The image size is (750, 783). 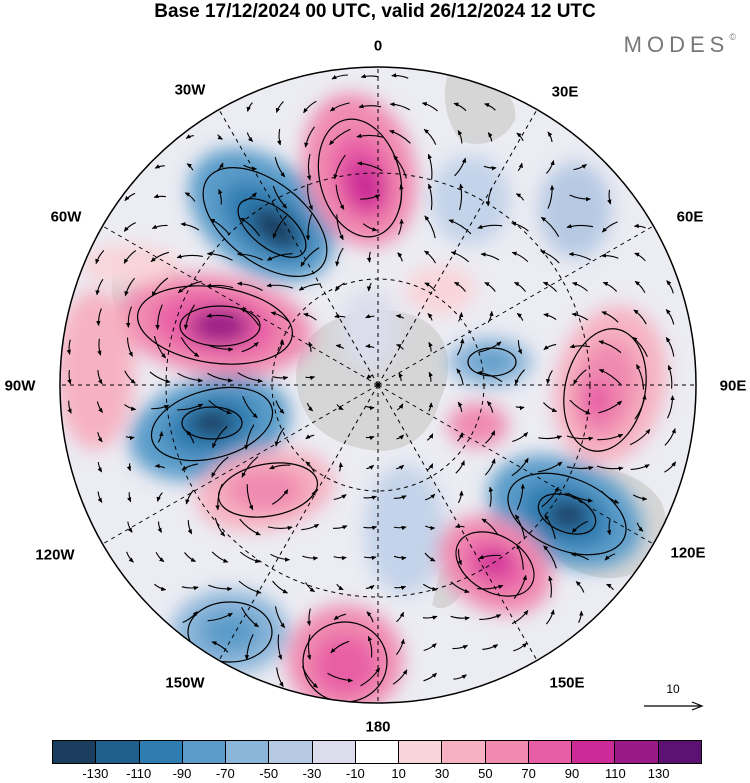 I want to click on pos-anomaly-indian-east-center, so click(x=598, y=400).